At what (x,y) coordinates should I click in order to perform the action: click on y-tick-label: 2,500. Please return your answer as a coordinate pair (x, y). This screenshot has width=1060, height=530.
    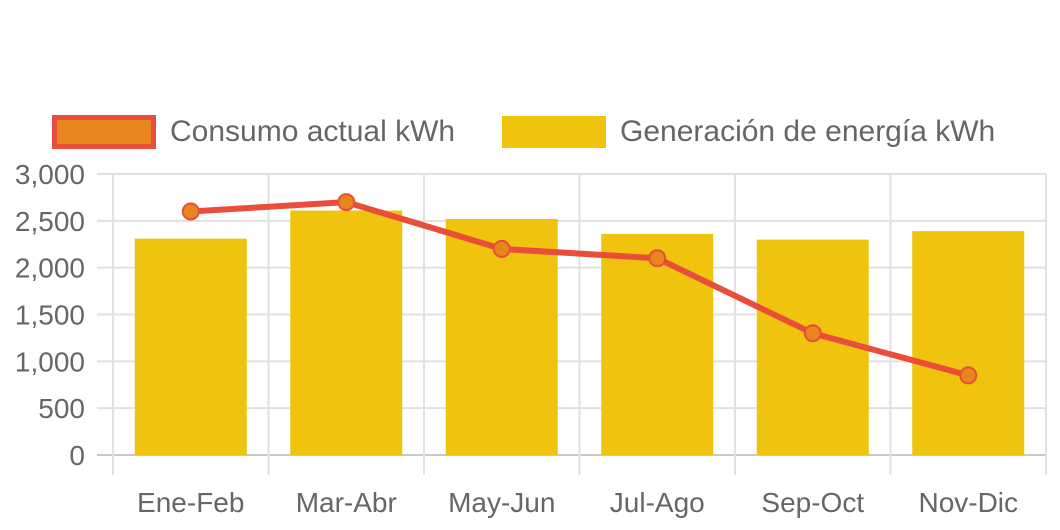
    Looking at the image, I should click on (50, 221).